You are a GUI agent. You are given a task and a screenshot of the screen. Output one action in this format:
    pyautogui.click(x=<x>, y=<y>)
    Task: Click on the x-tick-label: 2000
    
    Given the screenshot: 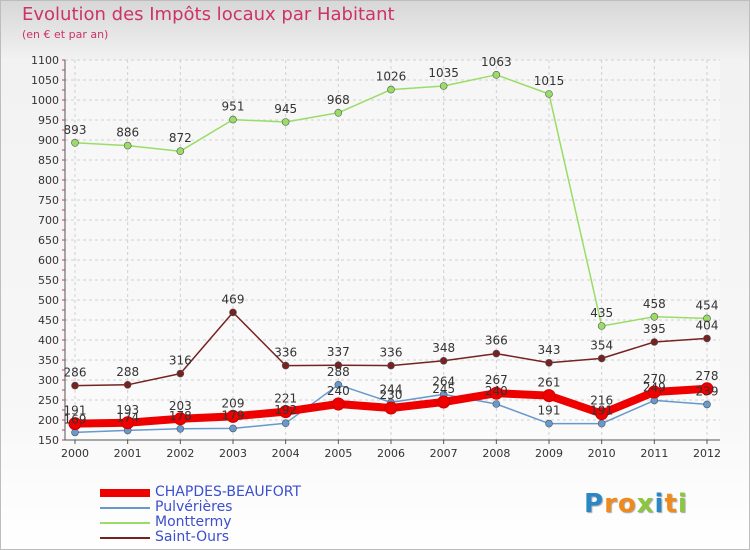 What is the action you would take?
    pyautogui.click(x=75, y=453)
    